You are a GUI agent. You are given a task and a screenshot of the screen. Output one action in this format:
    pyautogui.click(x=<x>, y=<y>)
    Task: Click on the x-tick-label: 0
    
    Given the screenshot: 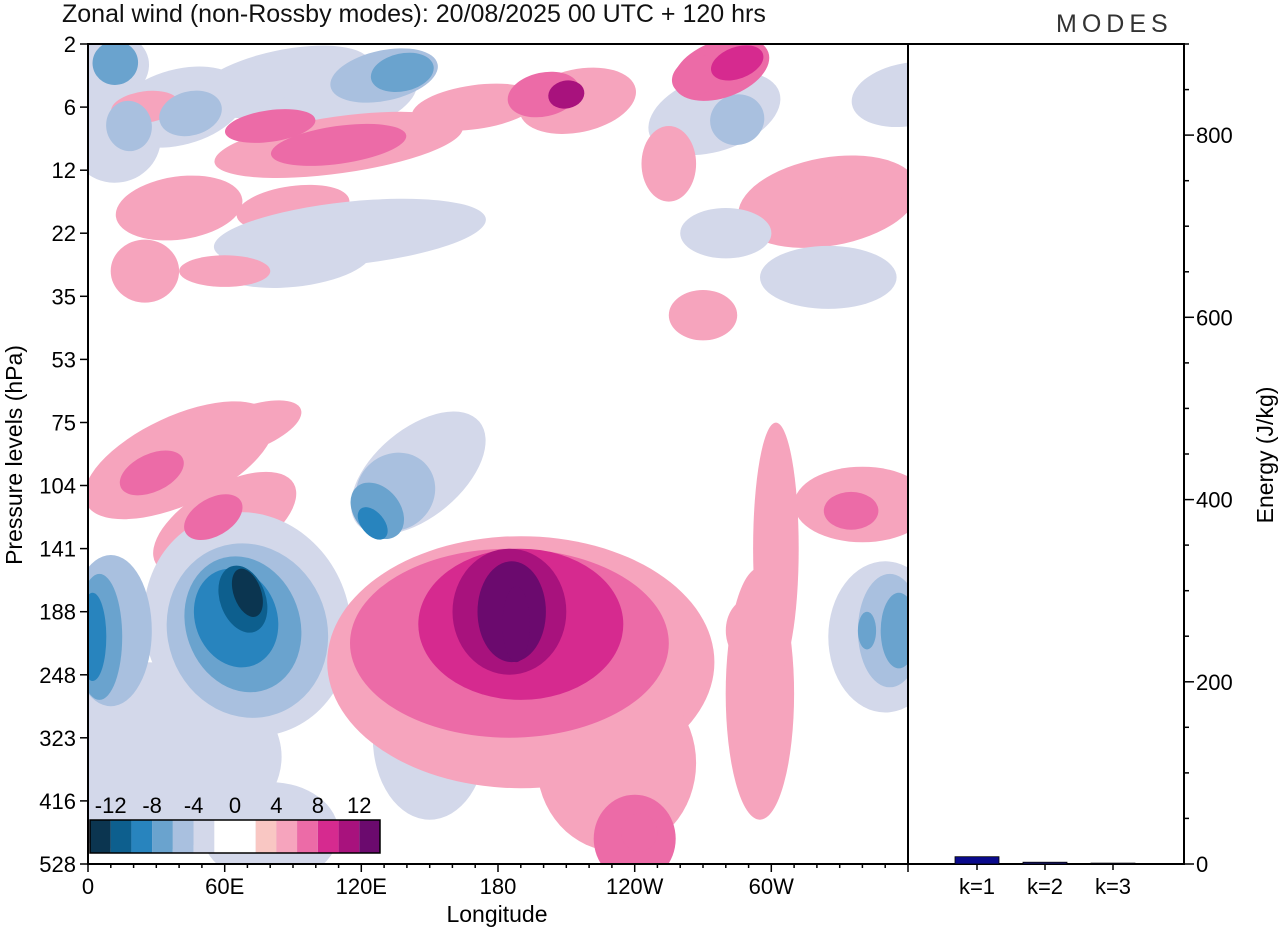 What is the action you would take?
    pyautogui.click(x=88, y=886)
    